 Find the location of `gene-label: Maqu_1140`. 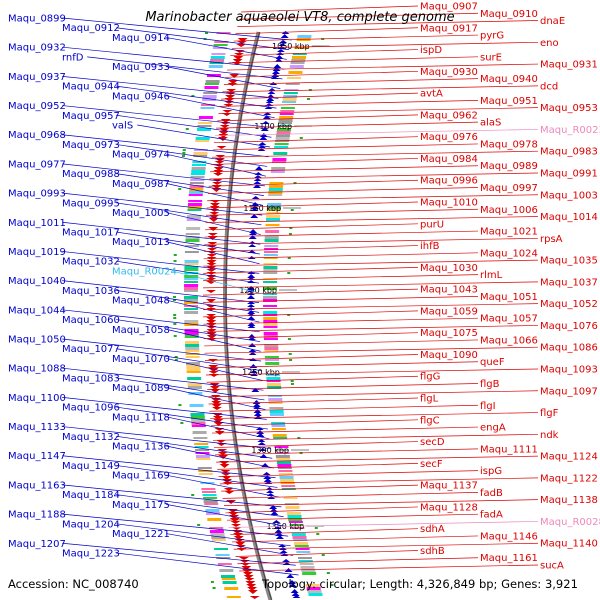

gene-label: Maqu_1140 is located at coordinates (569, 544).